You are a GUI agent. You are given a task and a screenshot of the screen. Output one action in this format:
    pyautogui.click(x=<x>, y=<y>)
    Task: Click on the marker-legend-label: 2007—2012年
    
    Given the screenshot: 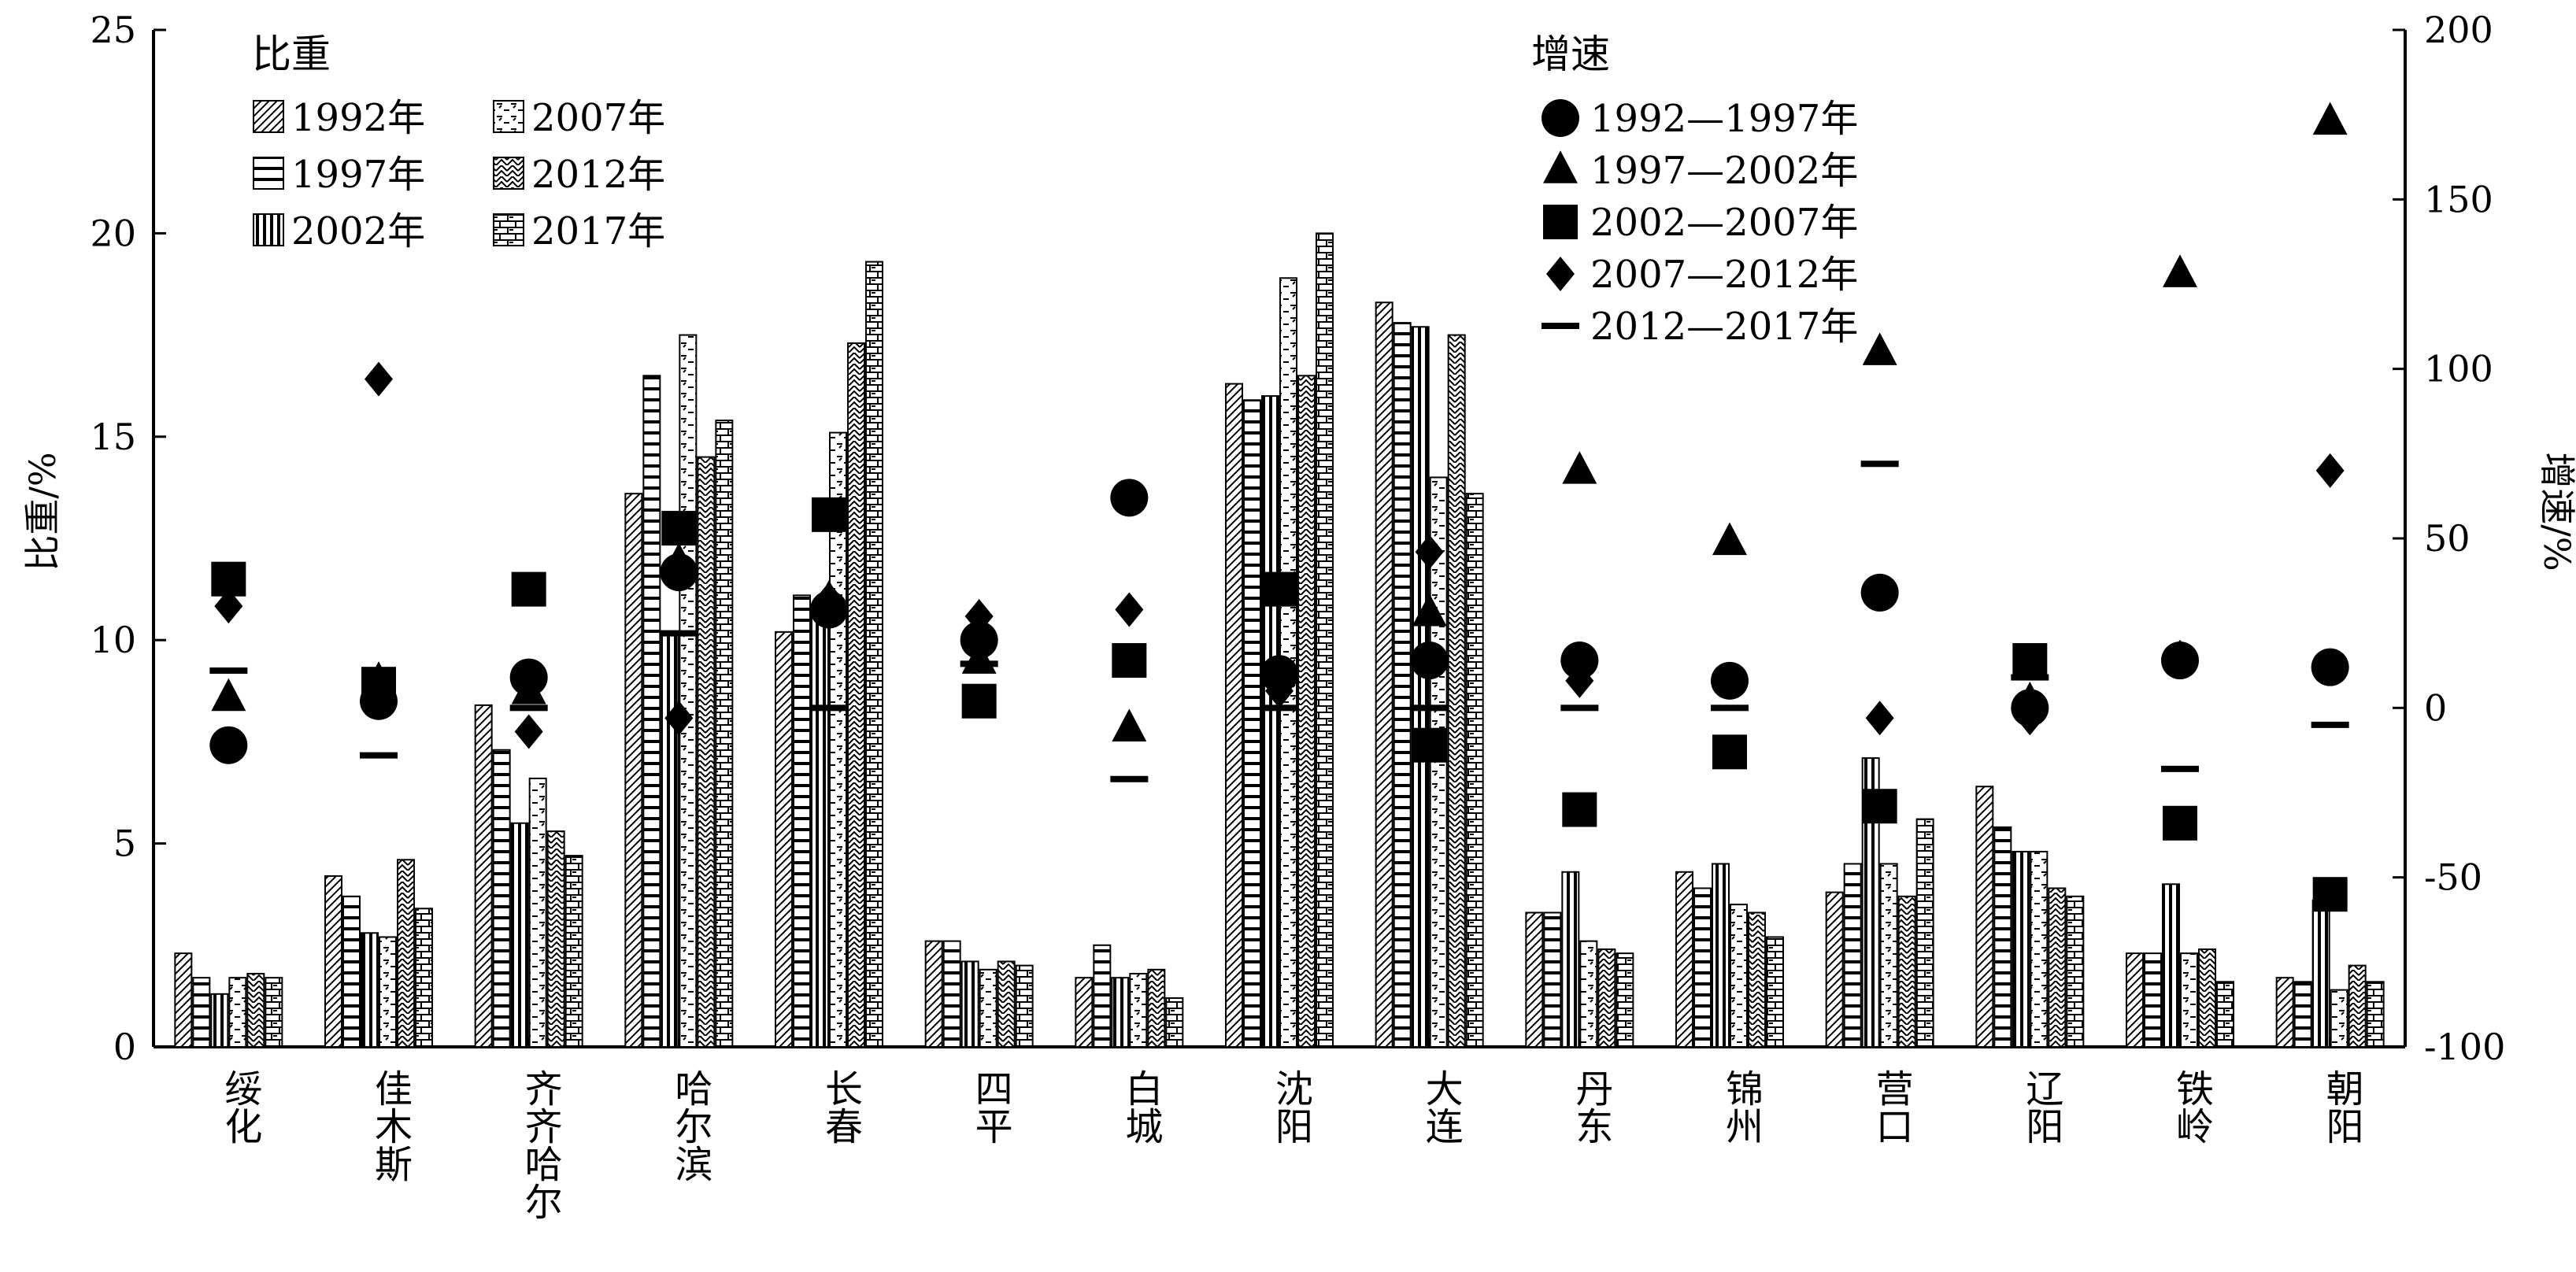 What is the action you would take?
    pyautogui.click(x=1724, y=275)
    